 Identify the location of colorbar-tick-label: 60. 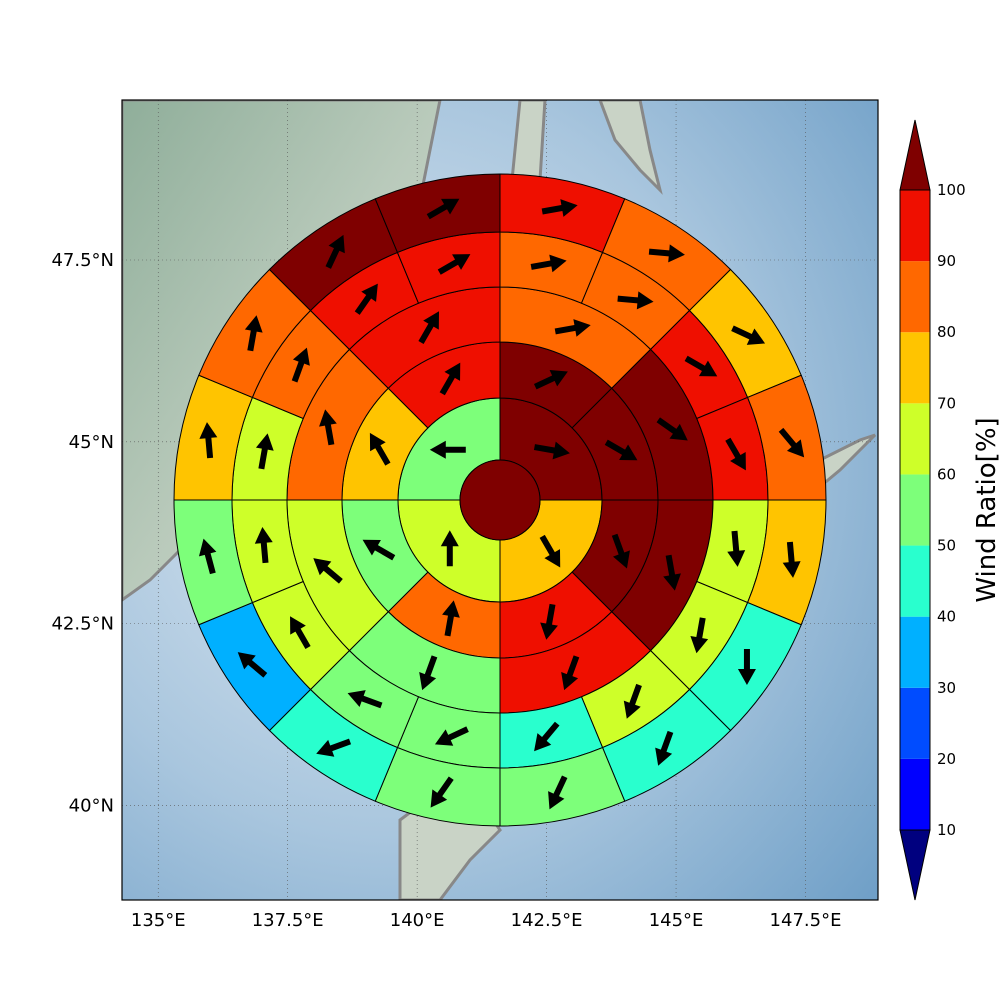
(946, 474).